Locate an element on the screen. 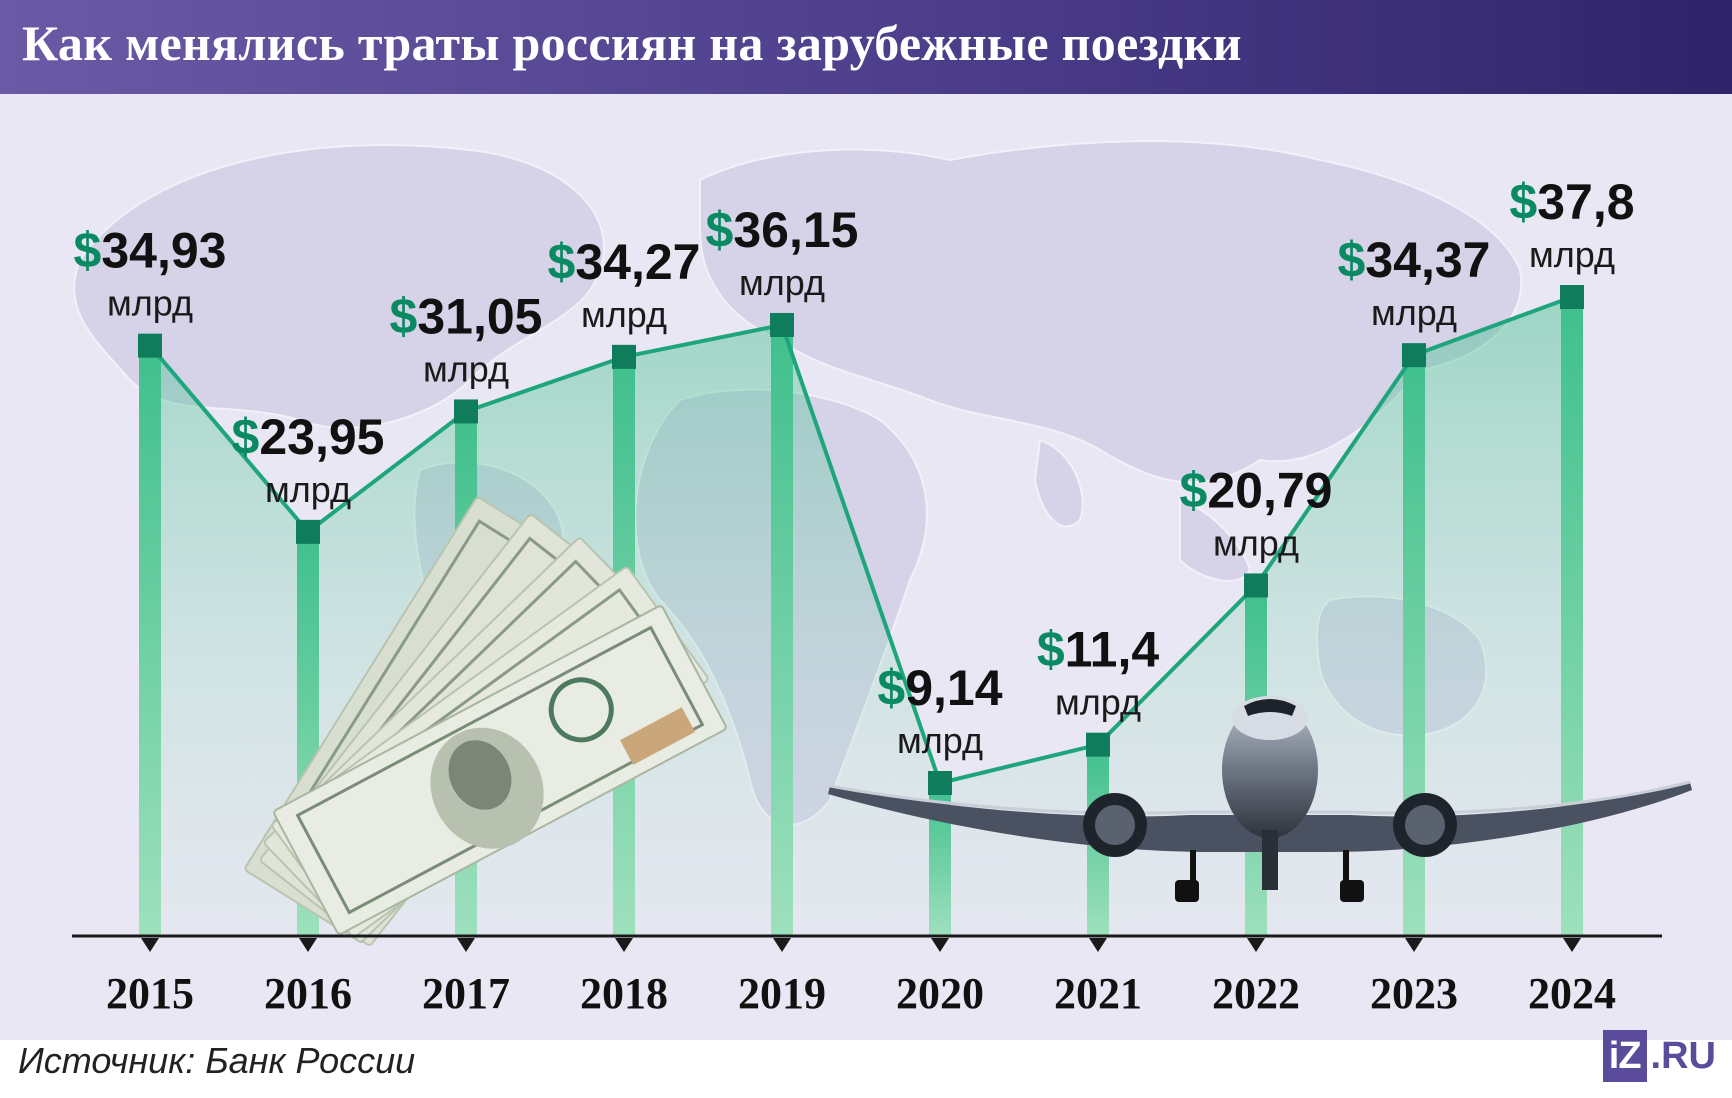  unit-label-2015: млрд is located at coordinates (150, 303).